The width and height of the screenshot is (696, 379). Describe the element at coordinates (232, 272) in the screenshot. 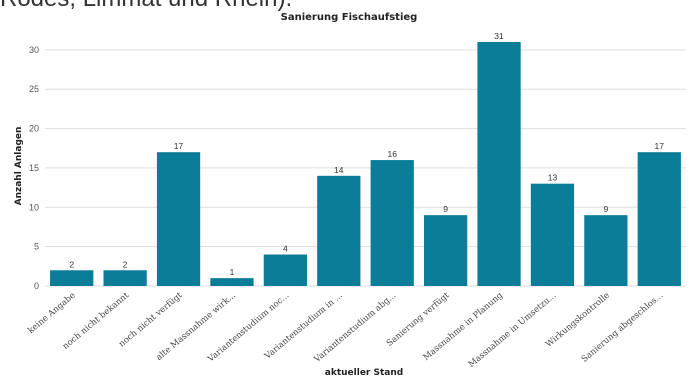

I see `data-label-3: 1` at that location.